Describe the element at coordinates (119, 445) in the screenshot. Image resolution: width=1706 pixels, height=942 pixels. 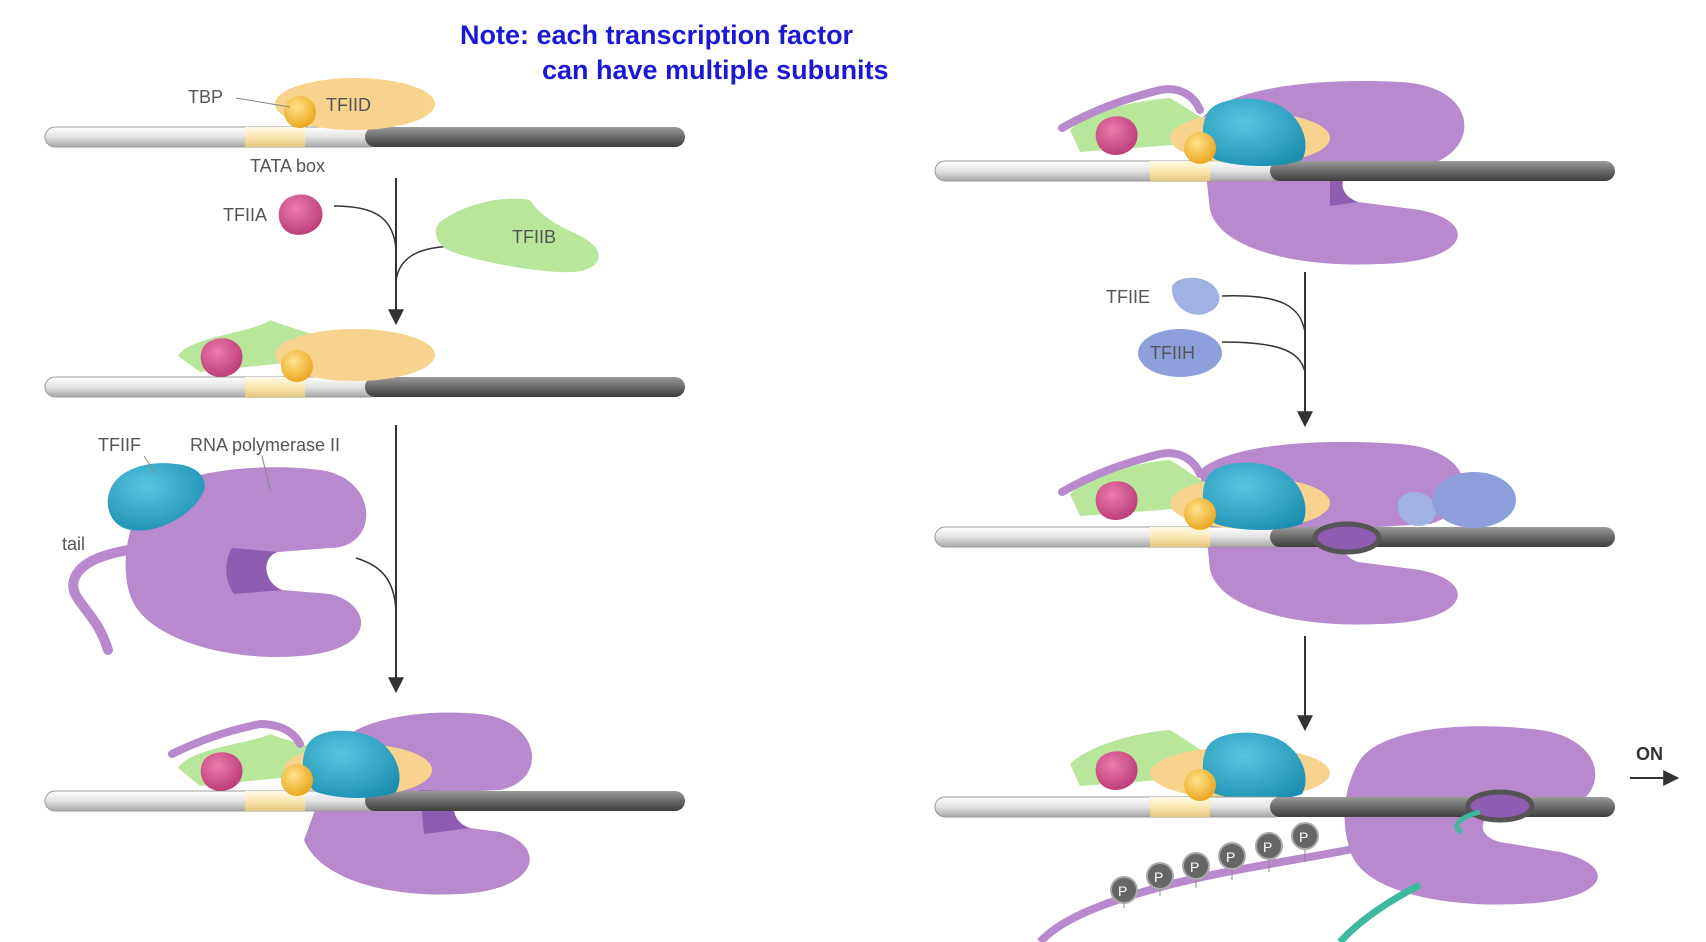
I see `tfiif-label: TFIIF` at that location.